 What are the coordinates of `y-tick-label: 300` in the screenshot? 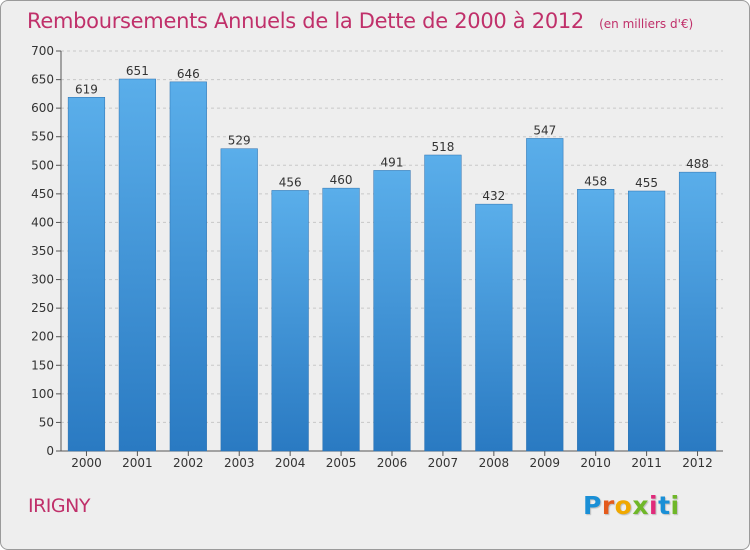 It's located at (42, 280).